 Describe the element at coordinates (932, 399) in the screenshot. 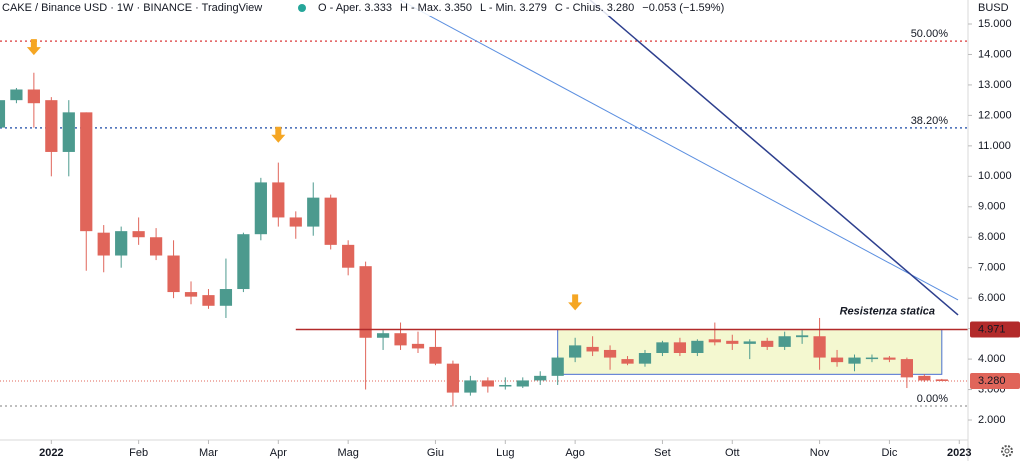

I see `fib-level-label: 0.00%` at that location.